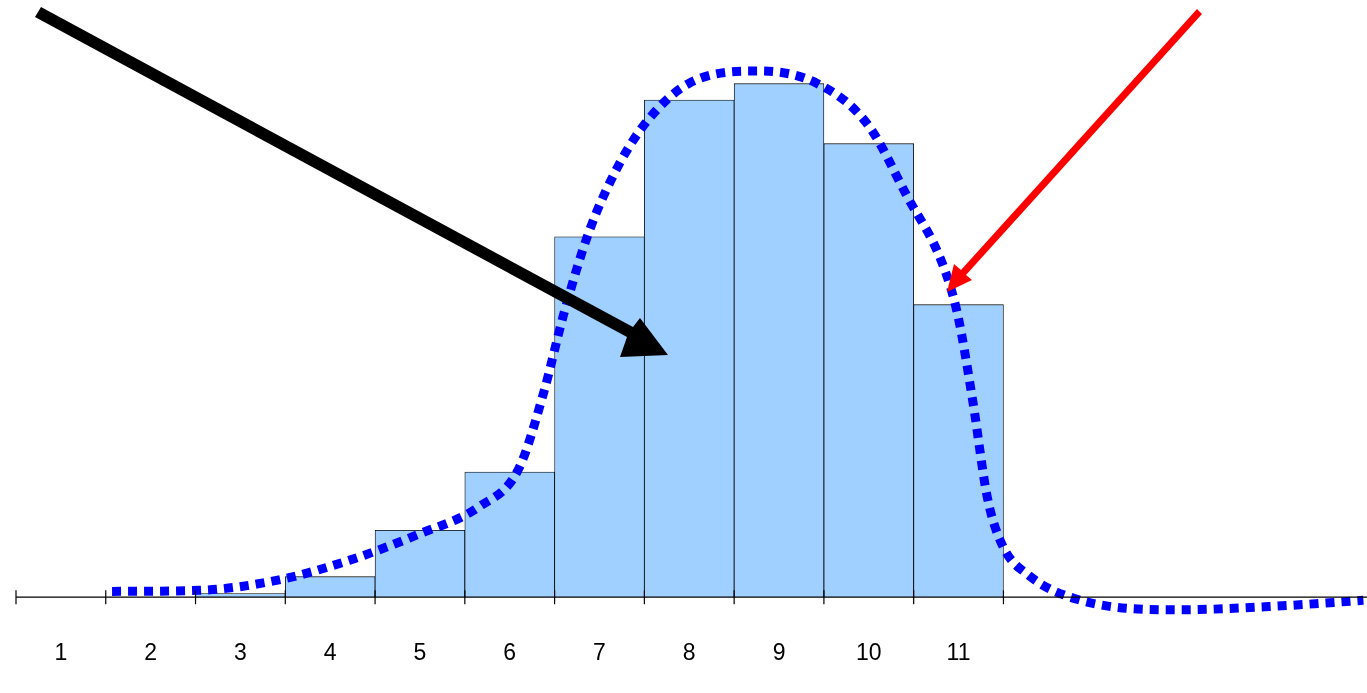 Image resolution: width=1367 pixels, height=693 pixels. I want to click on x-tick-label: 6, so click(510, 651).